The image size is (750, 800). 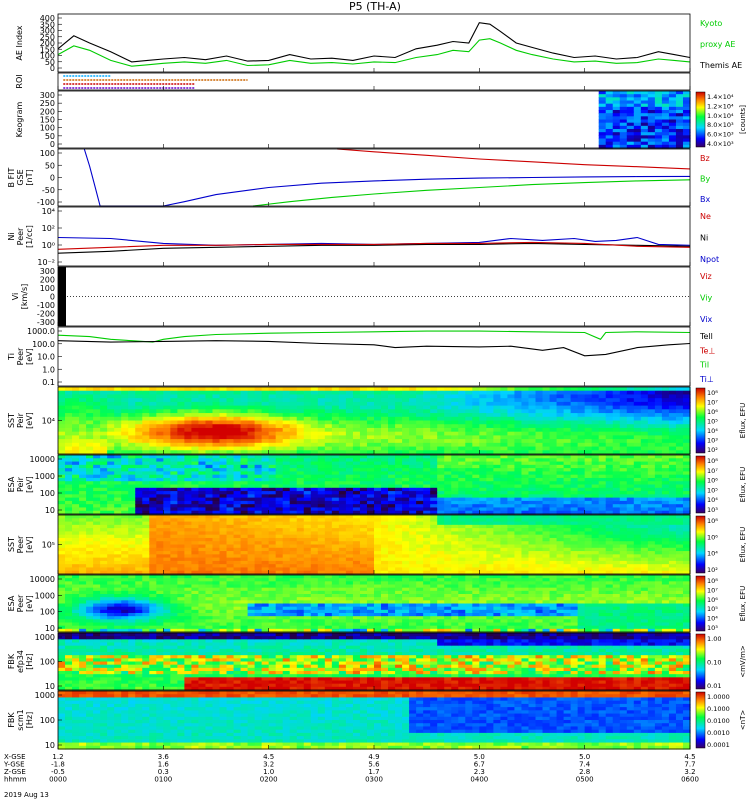 What do you see at coordinates (47, 111) in the screenshot?
I see `ytick-keogram: 200` at bounding box center [47, 111].